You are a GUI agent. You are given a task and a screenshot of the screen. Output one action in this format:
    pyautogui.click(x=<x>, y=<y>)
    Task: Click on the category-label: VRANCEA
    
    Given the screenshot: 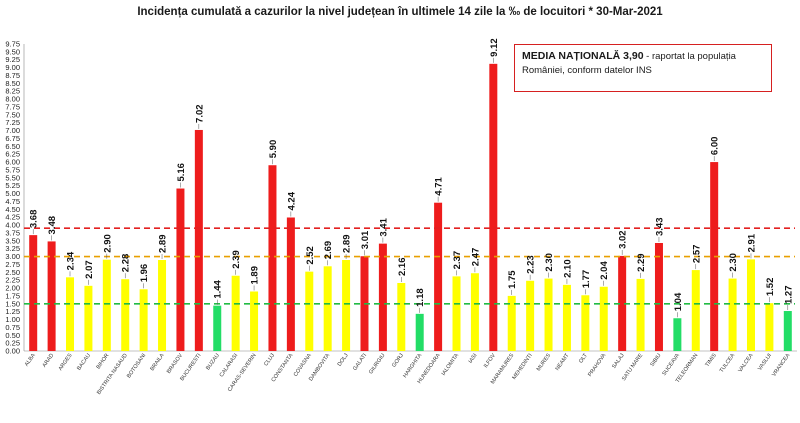 What is the action you would take?
    pyautogui.click(x=781, y=364)
    